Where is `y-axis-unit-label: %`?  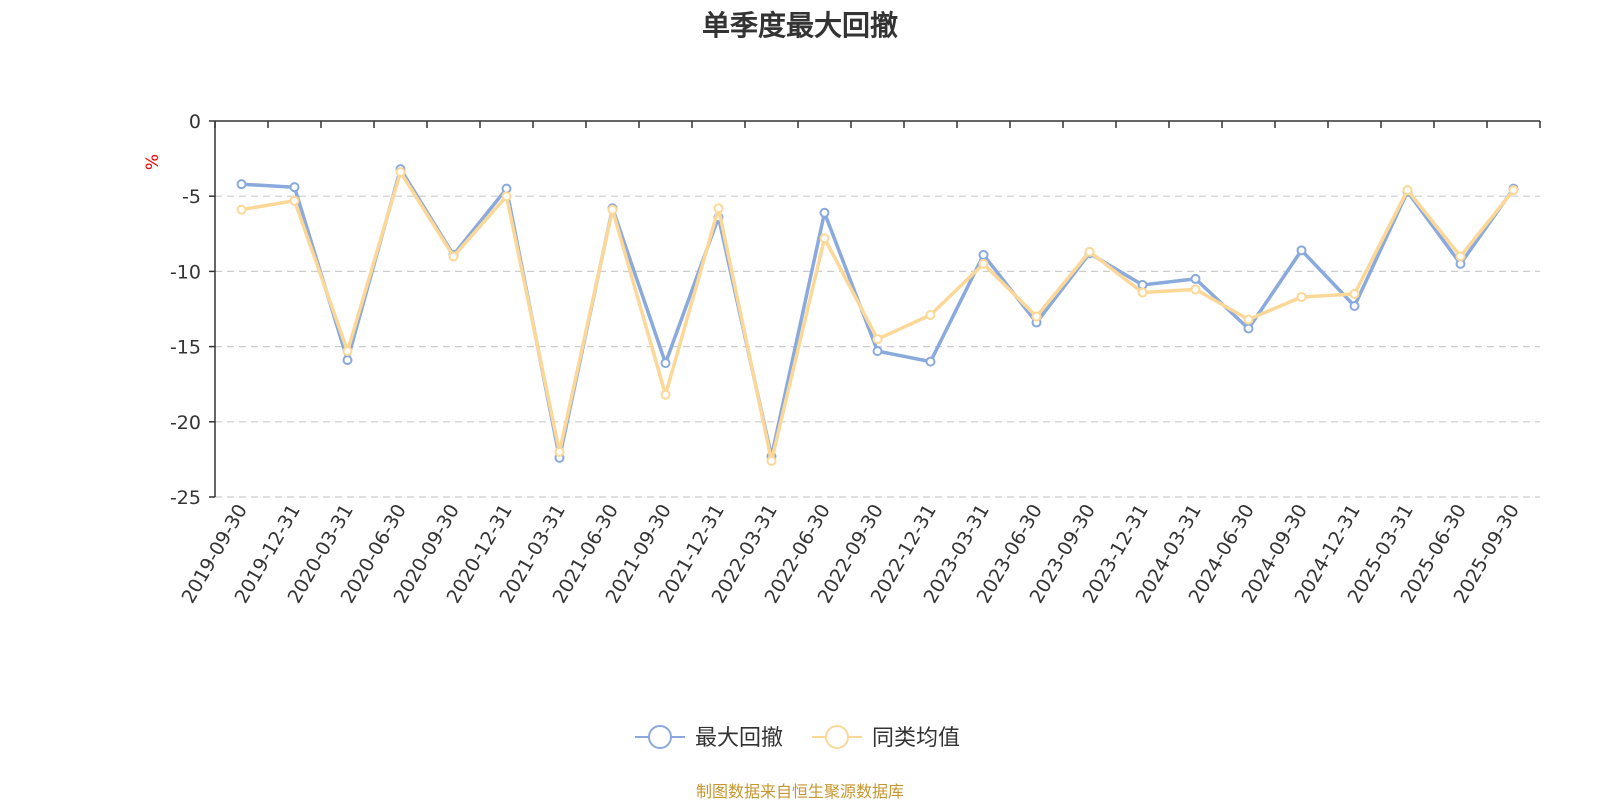
y-axis-unit-label: % is located at coordinates (153, 162).